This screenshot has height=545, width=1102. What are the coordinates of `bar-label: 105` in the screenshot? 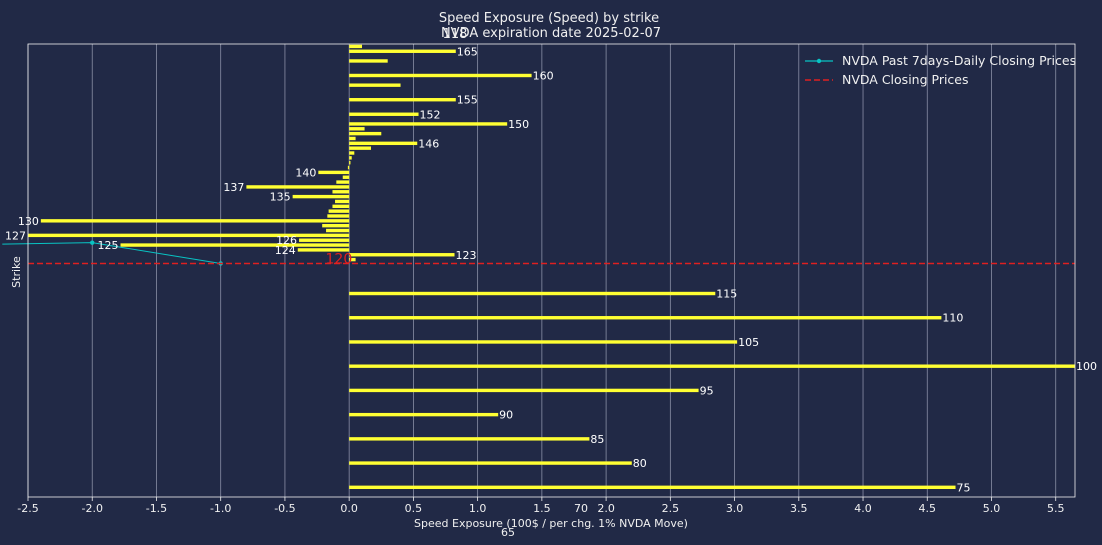 It's located at (748, 342).